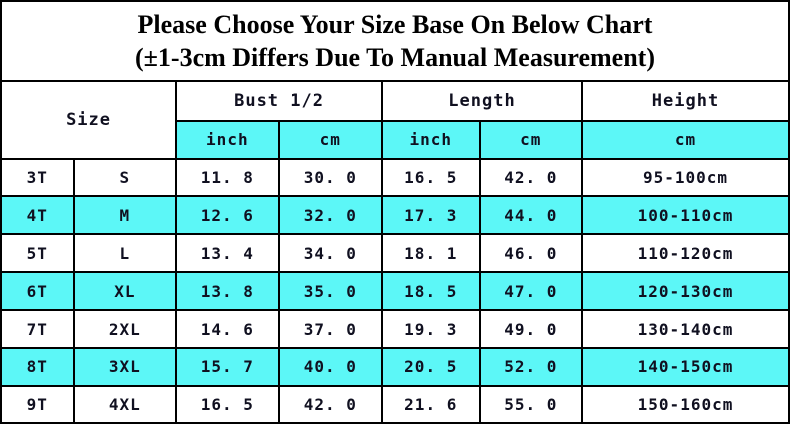 This screenshot has width=790, height=424. What do you see at coordinates (125, 366) in the screenshot?
I see `cell-size-label: 3XL` at bounding box center [125, 366].